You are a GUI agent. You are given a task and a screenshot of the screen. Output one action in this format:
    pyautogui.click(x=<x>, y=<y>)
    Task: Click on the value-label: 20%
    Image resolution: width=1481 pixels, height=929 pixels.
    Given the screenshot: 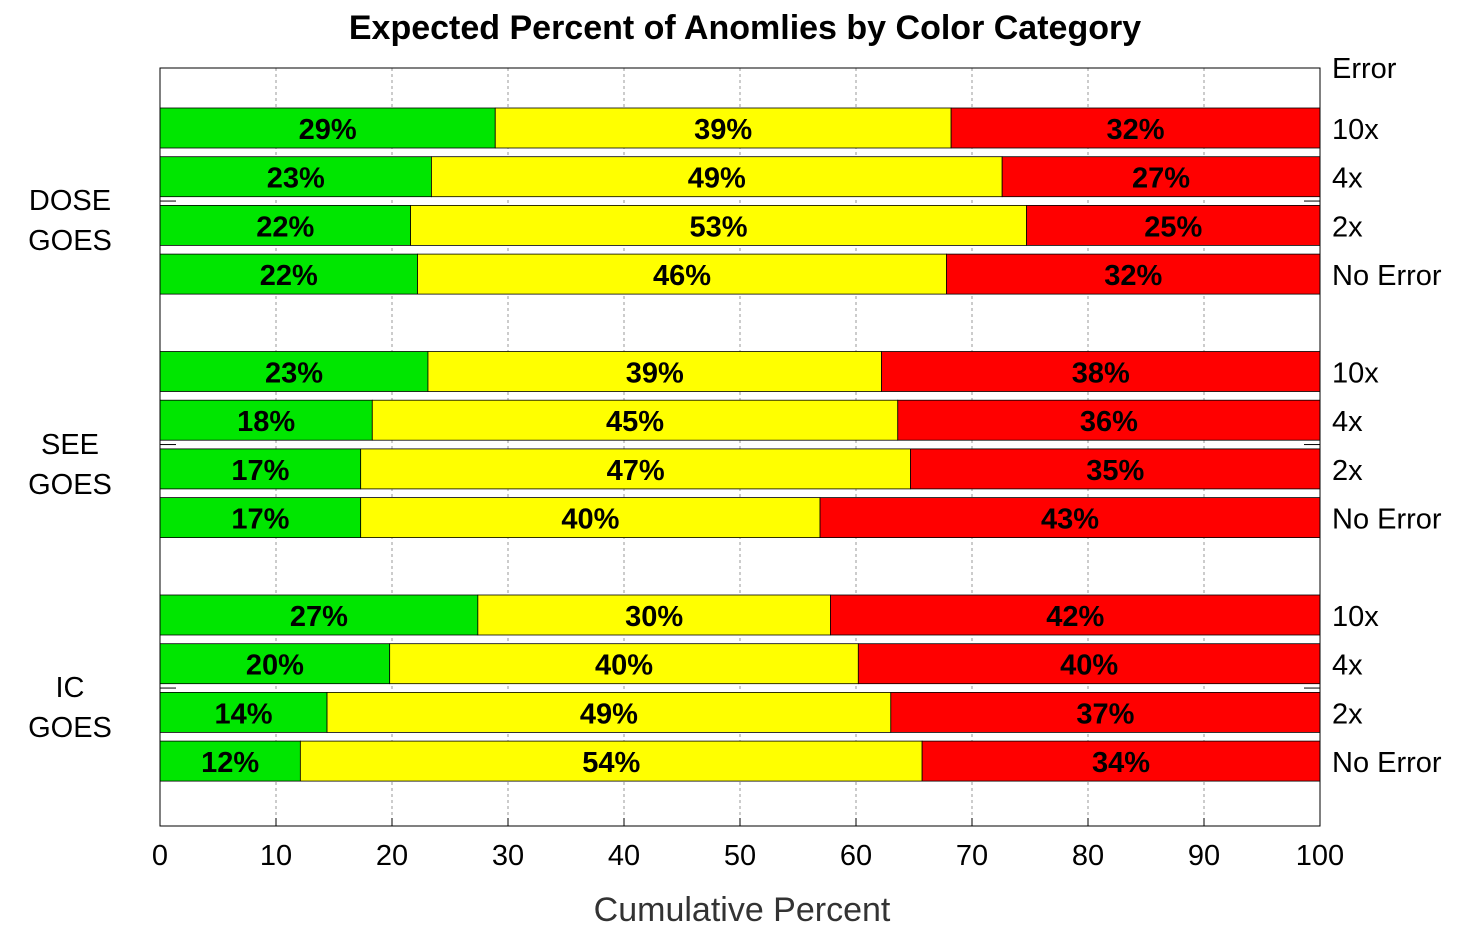 What is the action you would take?
    pyautogui.click(x=275, y=666)
    